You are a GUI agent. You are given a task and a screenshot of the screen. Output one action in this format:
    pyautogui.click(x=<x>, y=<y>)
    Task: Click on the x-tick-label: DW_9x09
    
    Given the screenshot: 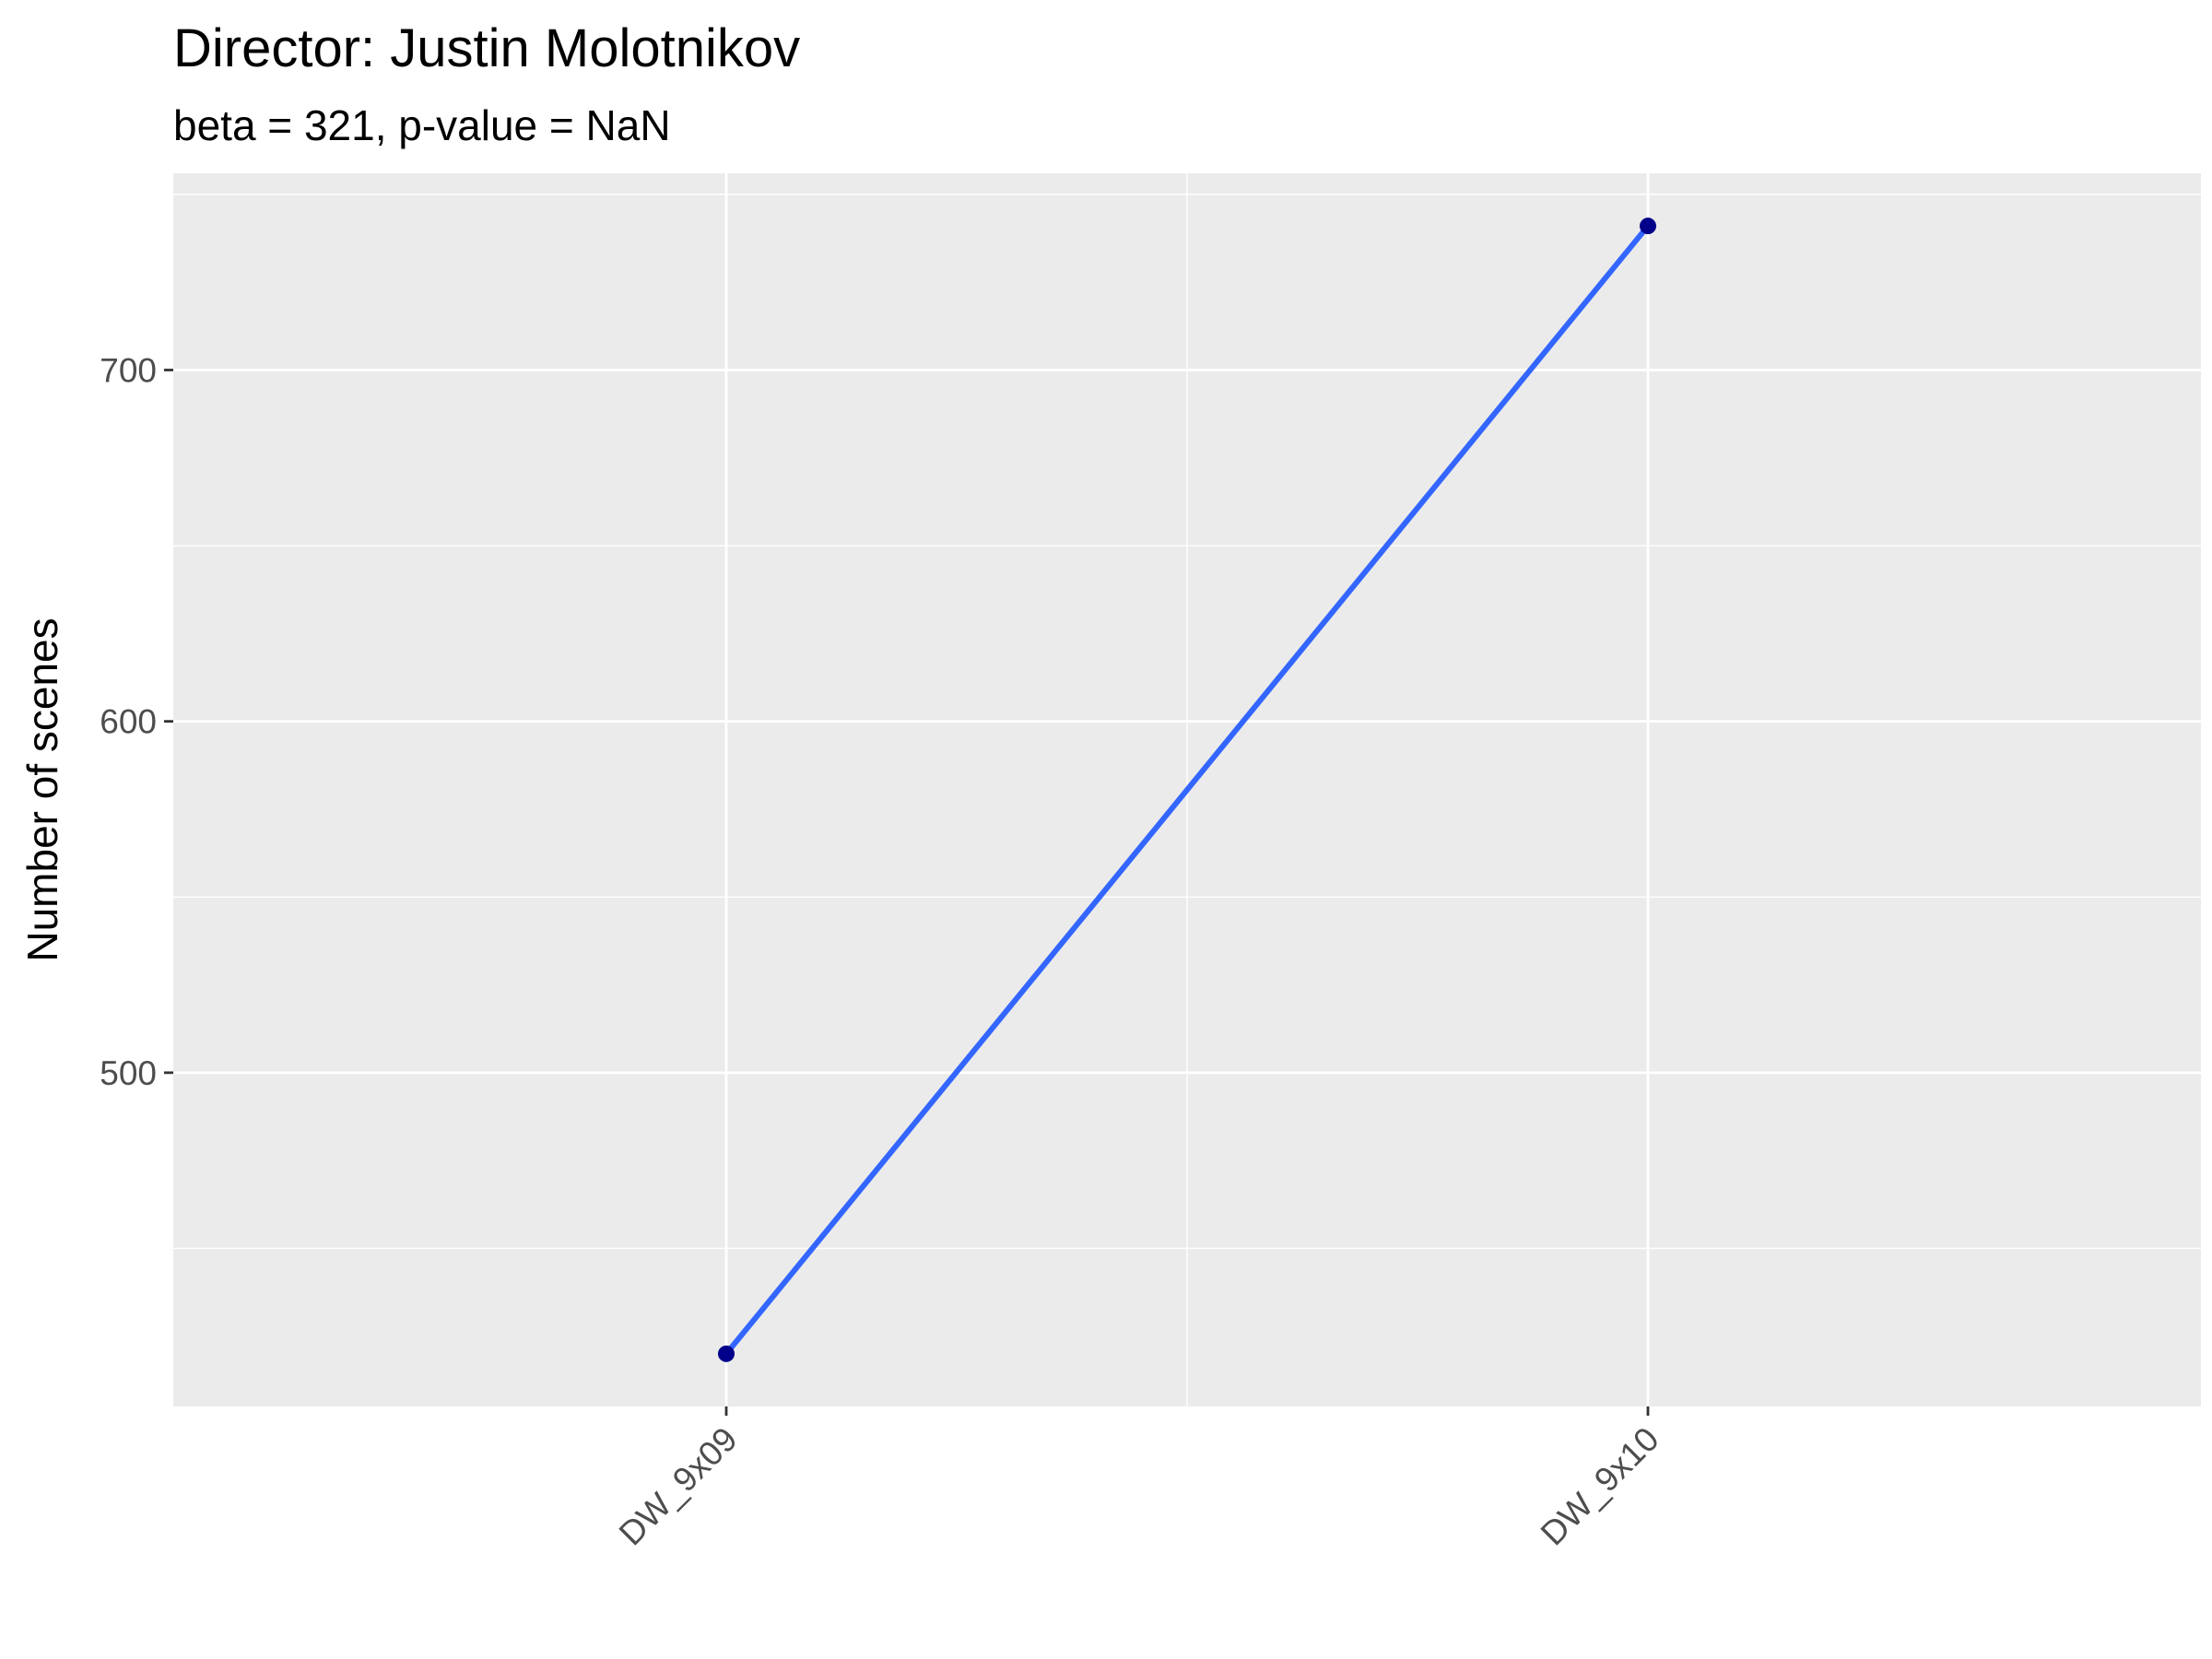 What is the action you would take?
    pyautogui.click(x=678, y=1486)
    